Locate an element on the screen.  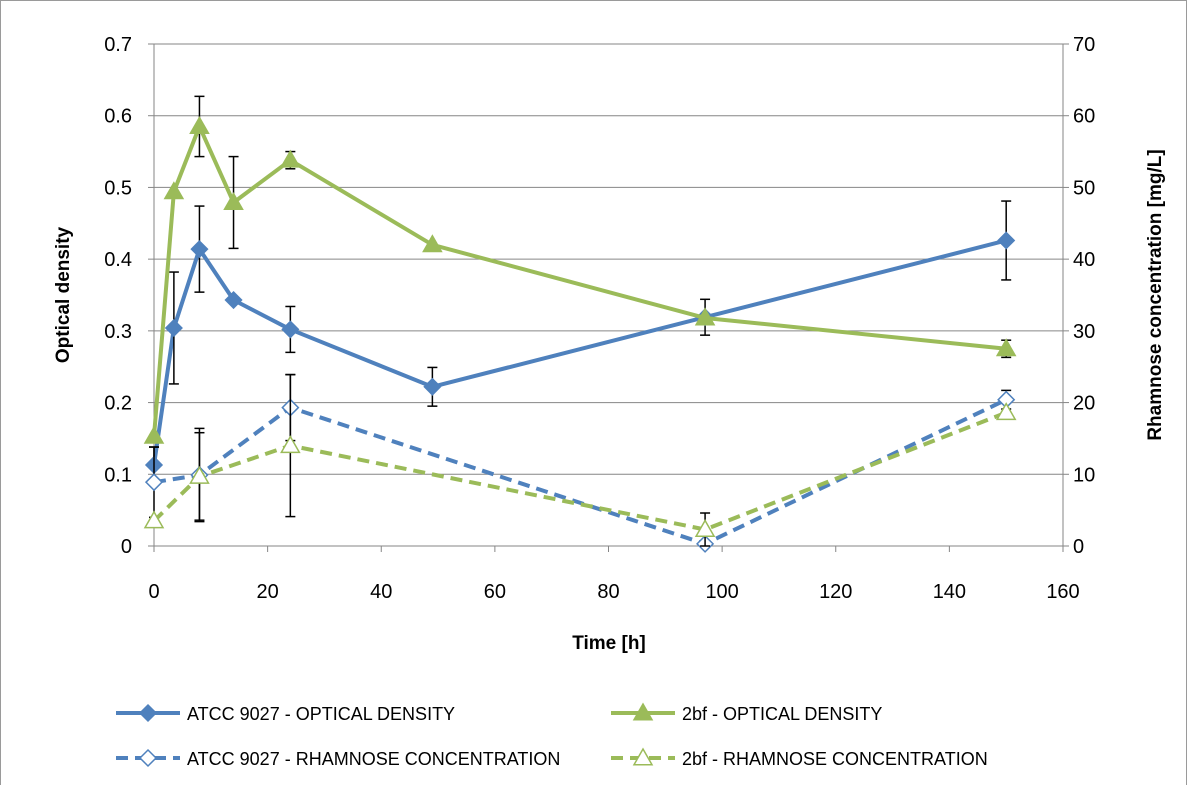
x-tick-label: 80 is located at coordinates (608, 592).